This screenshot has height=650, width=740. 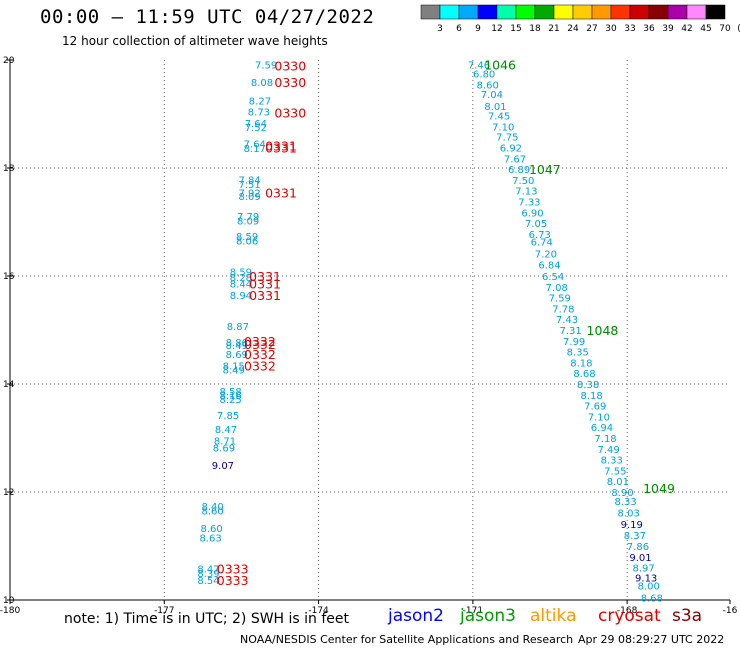 I want to click on colorbar-label: (ft), so click(x=738, y=29).